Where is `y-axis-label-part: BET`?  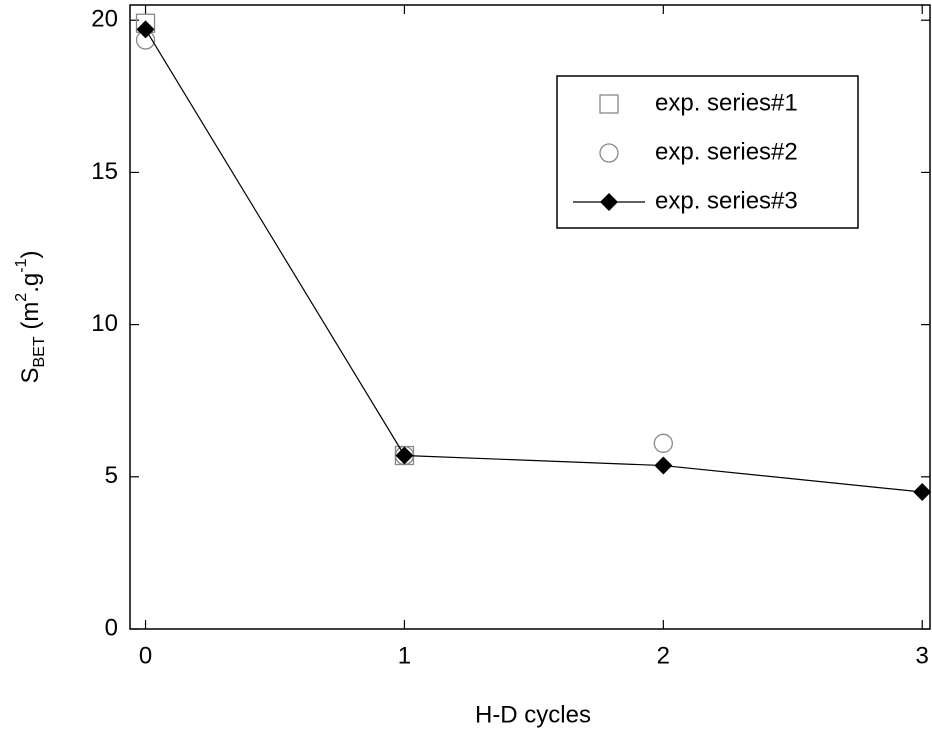
y-axis-label-part: BET is located at coordinates (39, 351).